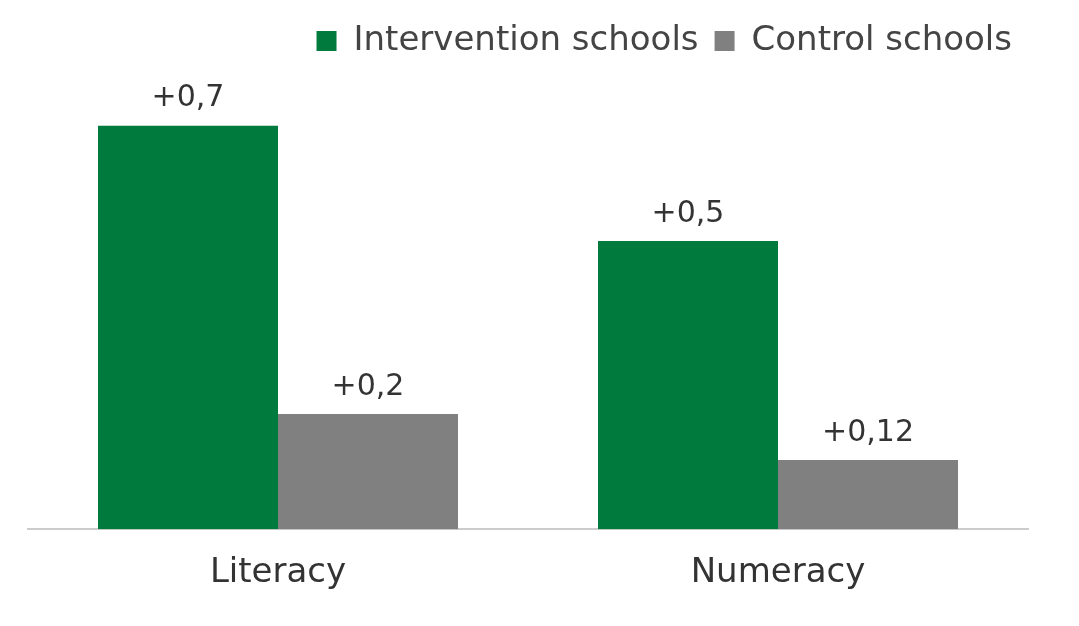  What do you see at coordinates (688, 211) in the screenshot?
I see `data-label: +0,5` at bounding box center [688, 211].